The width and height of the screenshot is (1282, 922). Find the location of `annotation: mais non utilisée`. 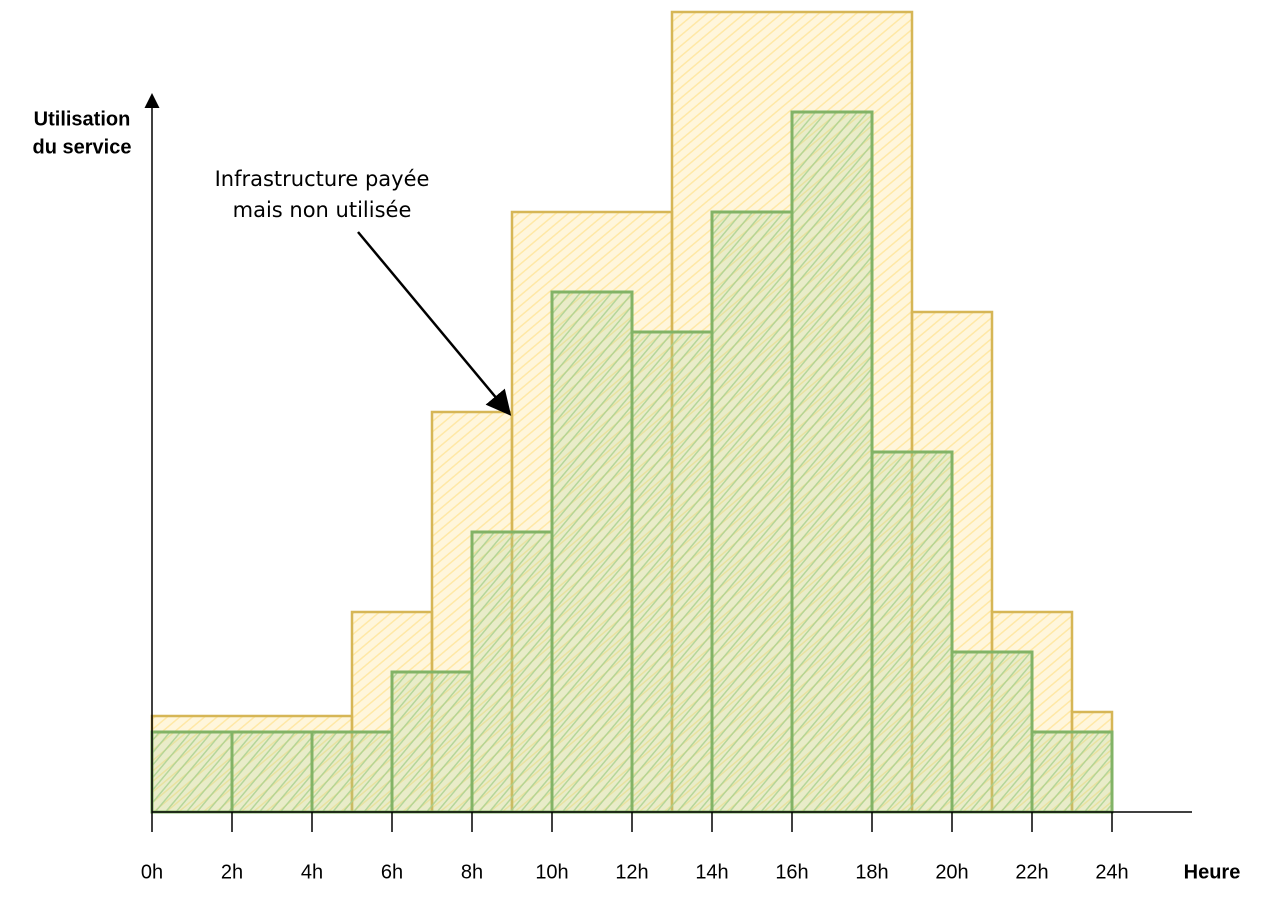

annotation: mais non utilisée is located at coordinates (322, 210).